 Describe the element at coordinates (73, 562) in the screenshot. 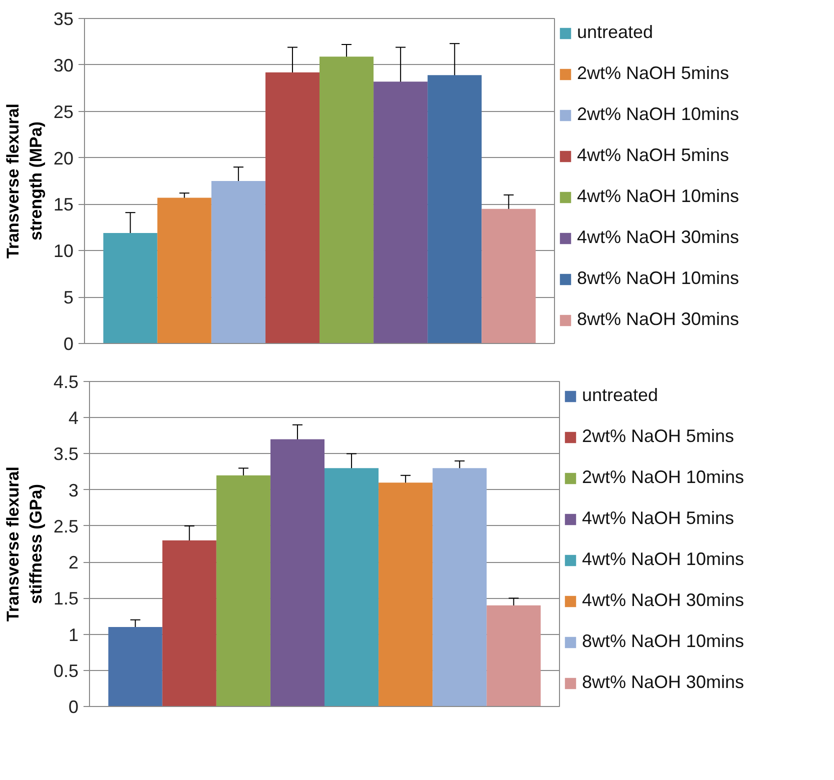

I see `y-tick-label: 2` at that location.